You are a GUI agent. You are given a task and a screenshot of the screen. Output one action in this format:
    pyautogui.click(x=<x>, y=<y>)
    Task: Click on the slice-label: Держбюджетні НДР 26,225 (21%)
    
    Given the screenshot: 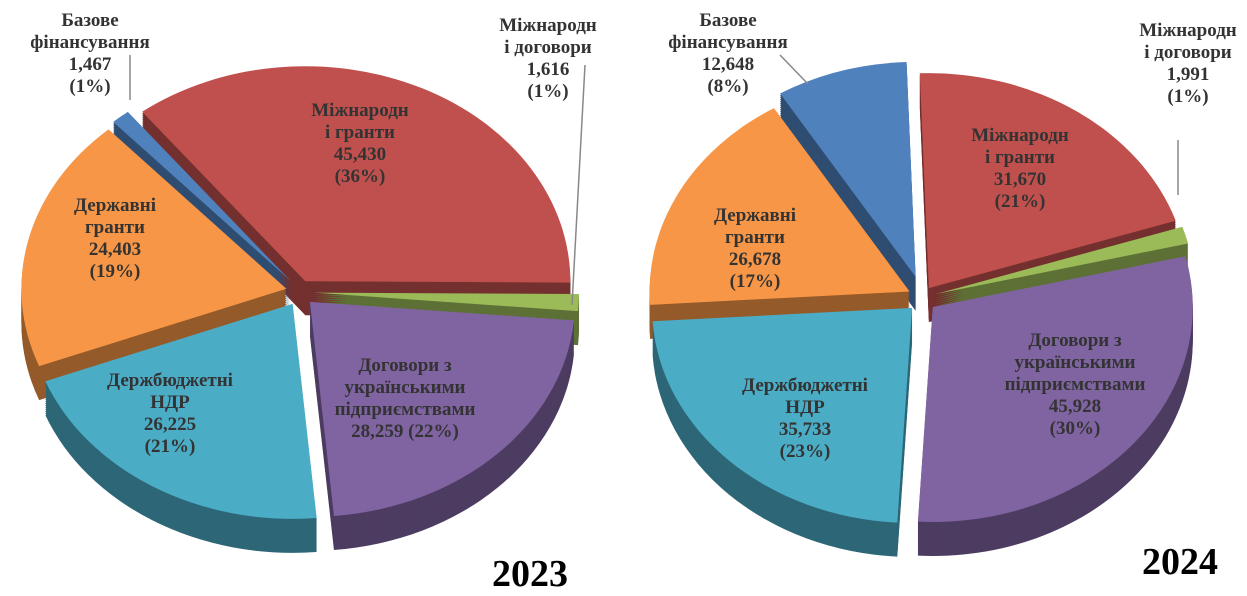 What is the action you would take?
    pyautogui.click(x=170, y=414)
    